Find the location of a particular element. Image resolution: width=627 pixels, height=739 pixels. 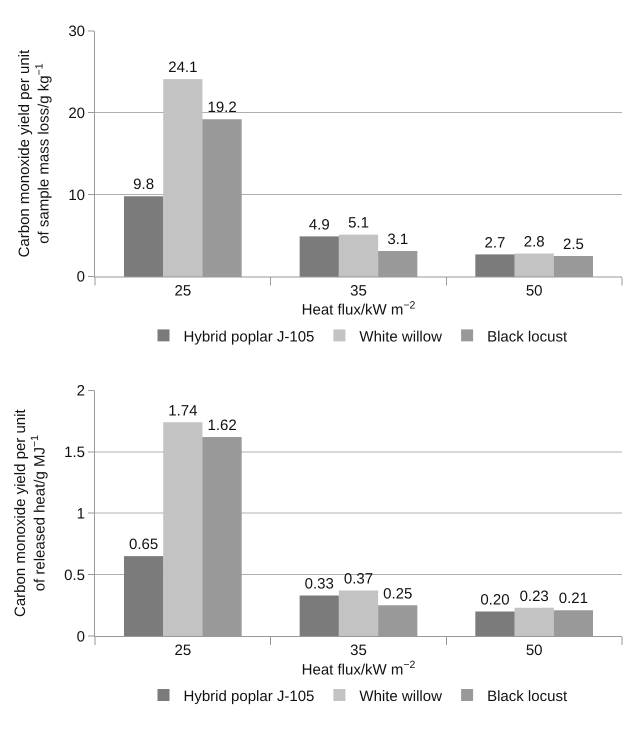

data-label: 0.25 is located at coordinates (397, 593).